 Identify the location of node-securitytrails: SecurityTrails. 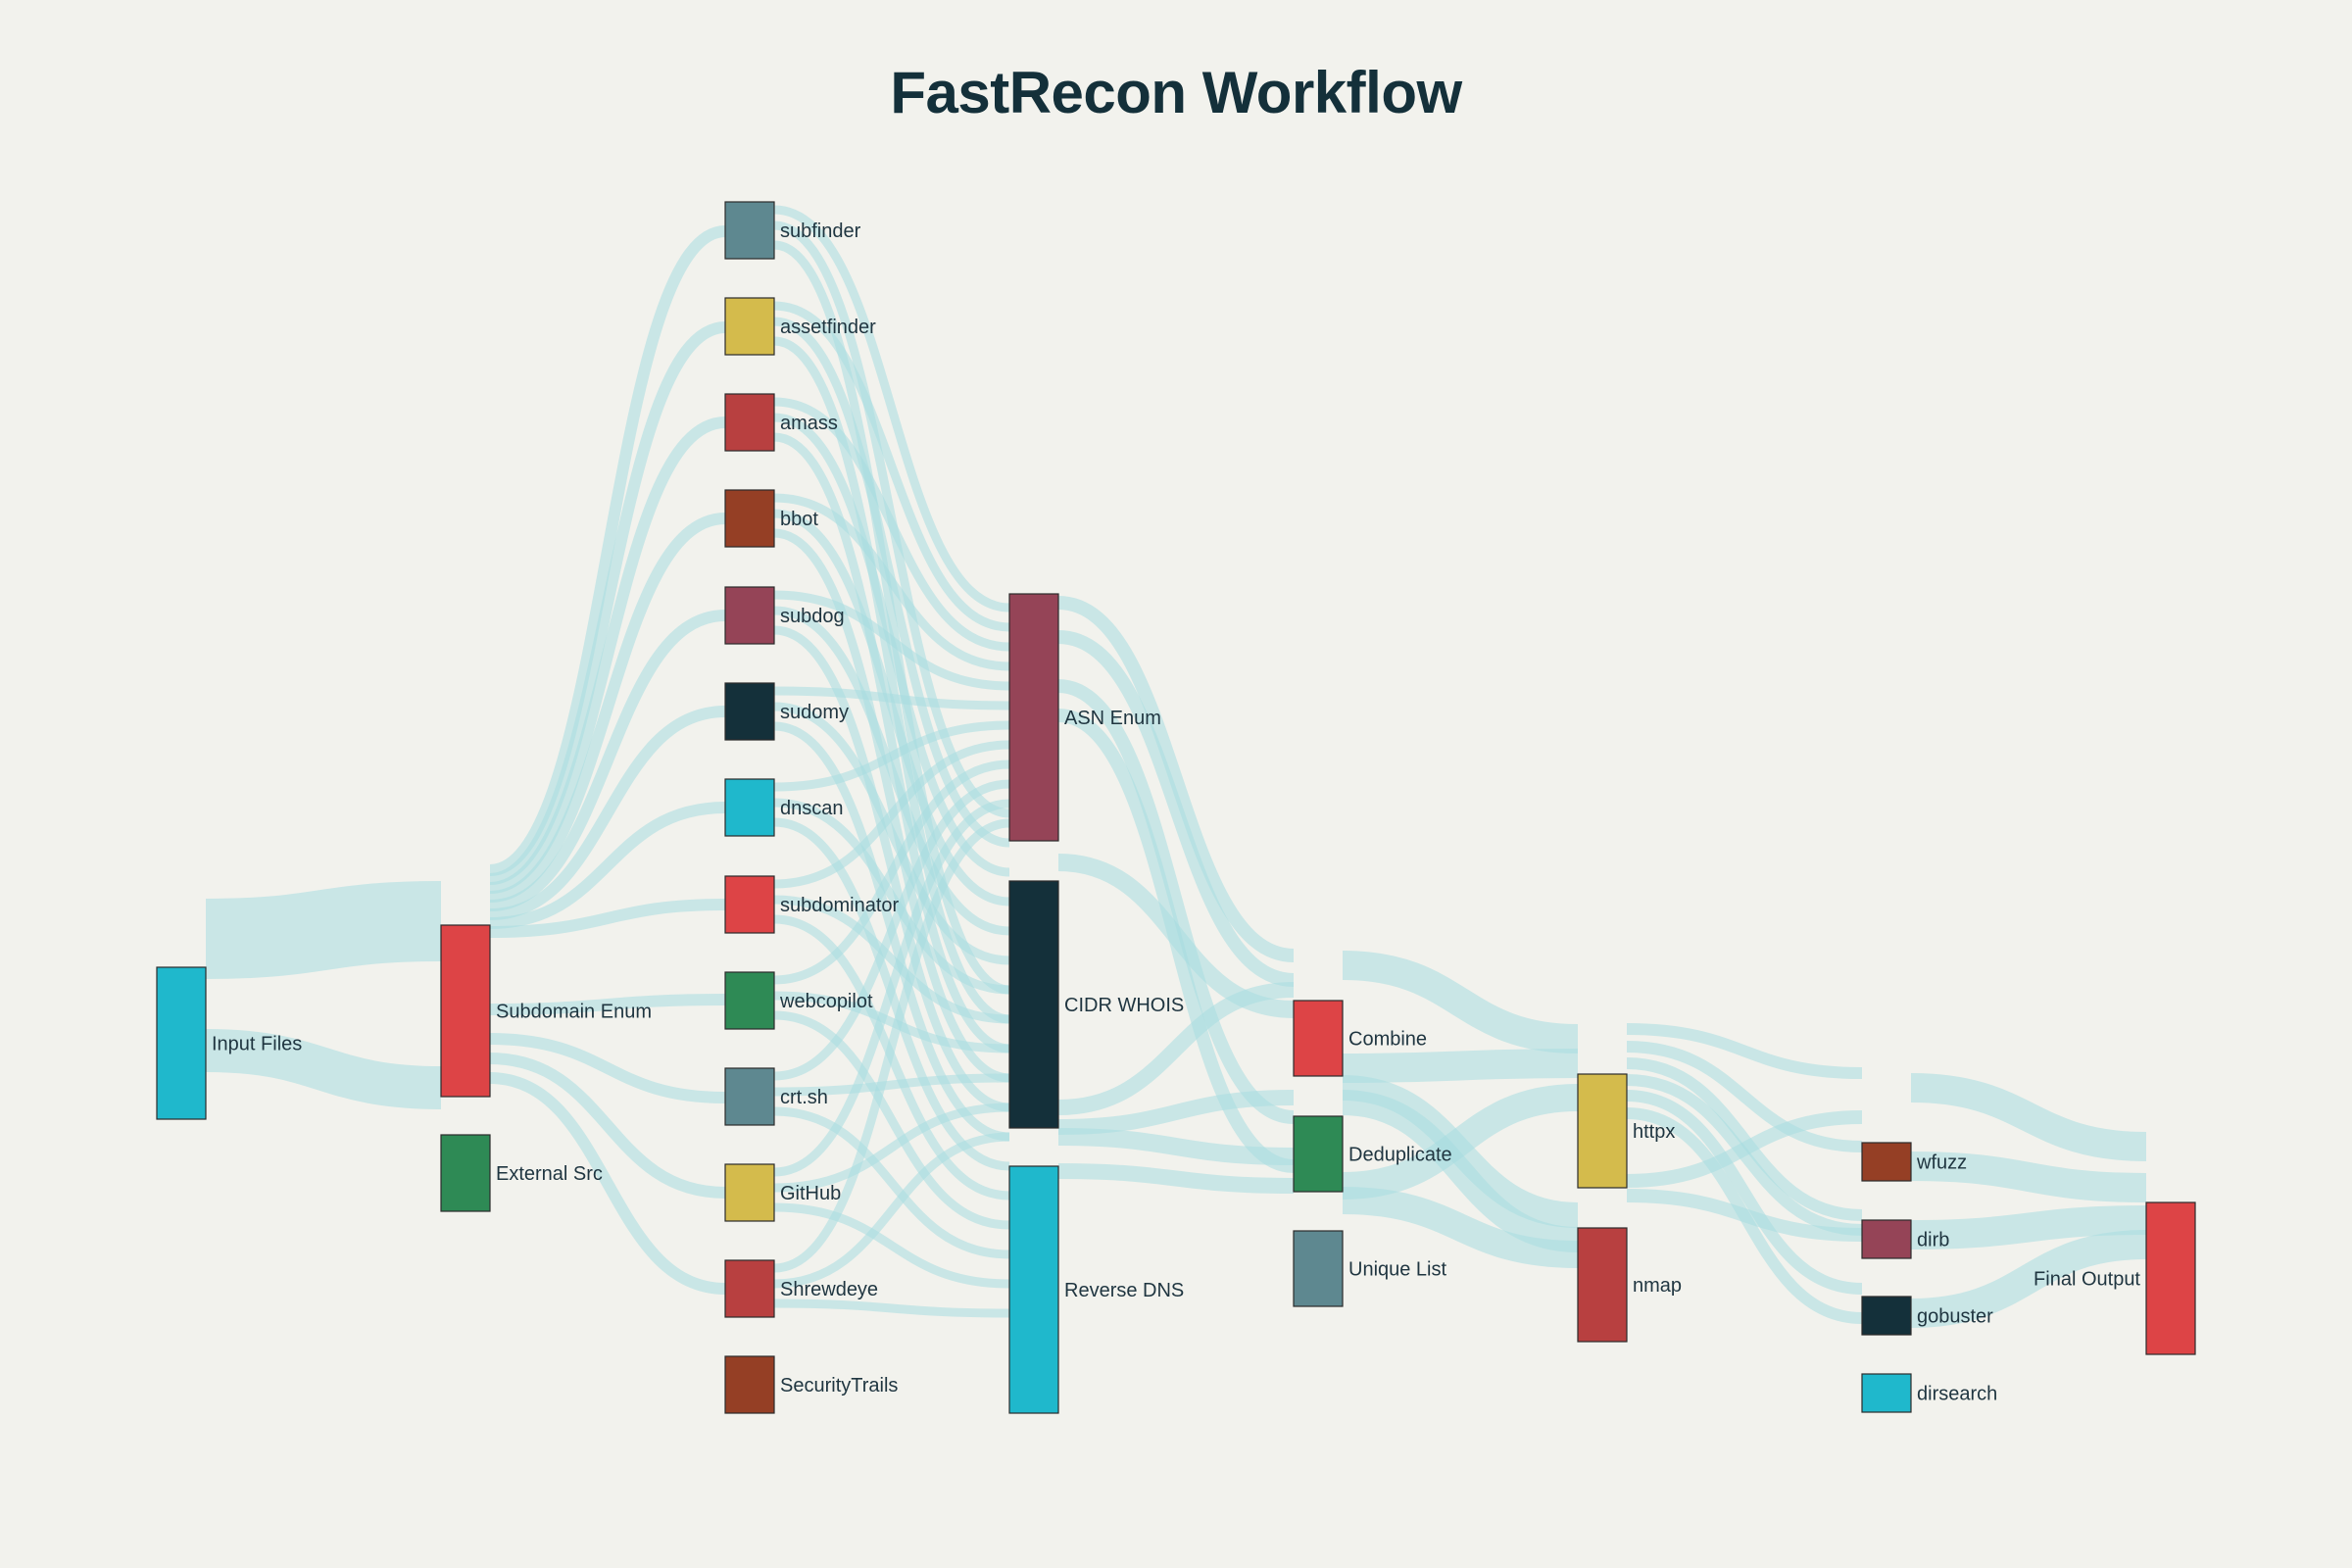
(811, 1384).